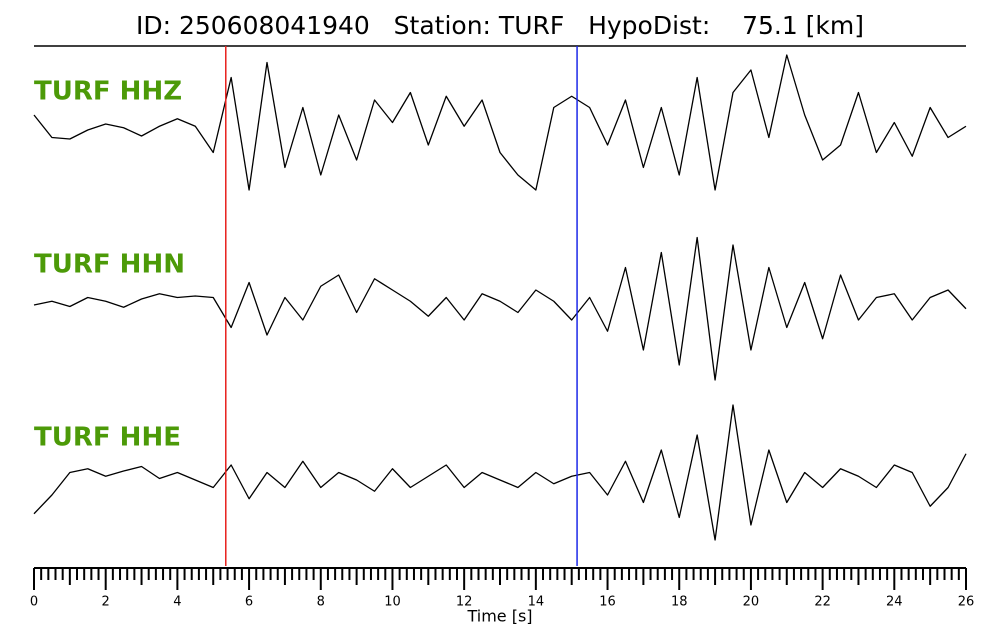 The image size is (1000, 640). I want to click on x-tick-label: 20, so click(751, 602).